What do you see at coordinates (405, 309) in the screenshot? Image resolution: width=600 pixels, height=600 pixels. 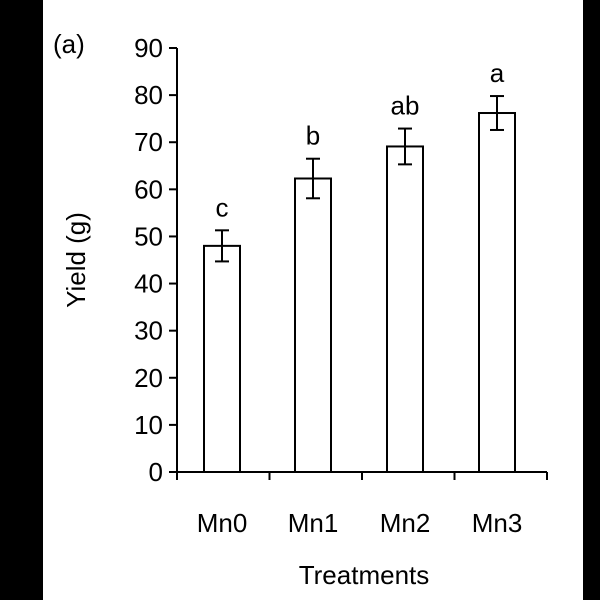 I see `bar-mn2` at bounding box center [405, 309].